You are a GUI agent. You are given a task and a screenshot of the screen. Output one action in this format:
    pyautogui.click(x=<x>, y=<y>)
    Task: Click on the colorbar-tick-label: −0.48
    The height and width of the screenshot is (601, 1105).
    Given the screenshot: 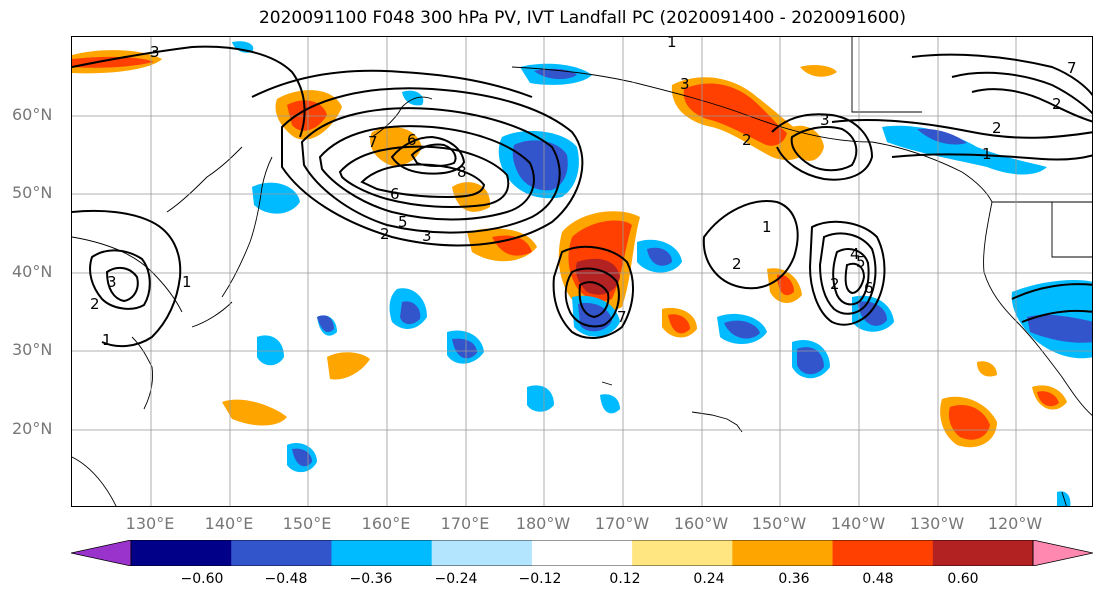 What is the action you would take?
    pyautogui.click(x=286, y=579)
    